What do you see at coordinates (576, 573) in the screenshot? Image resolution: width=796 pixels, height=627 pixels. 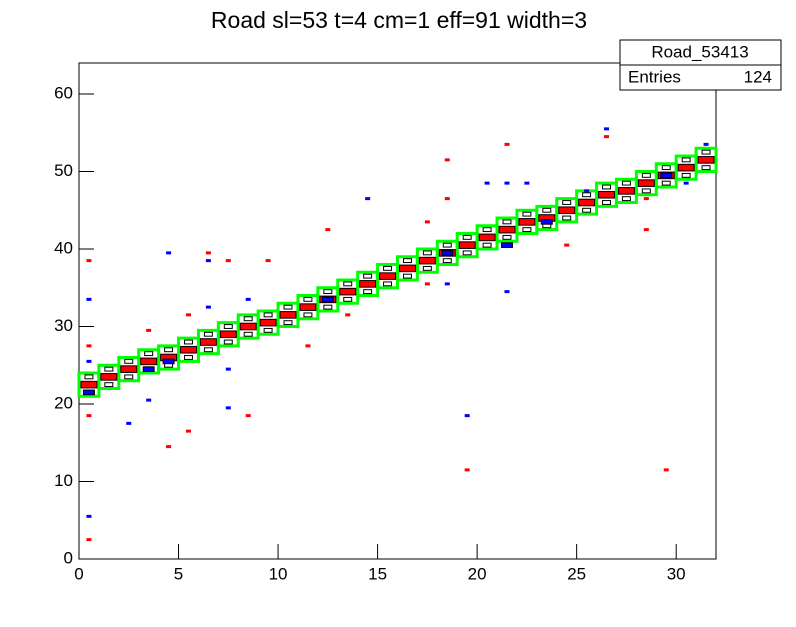 I see `x-tick-label: 25` at bounding box center [576, 573].